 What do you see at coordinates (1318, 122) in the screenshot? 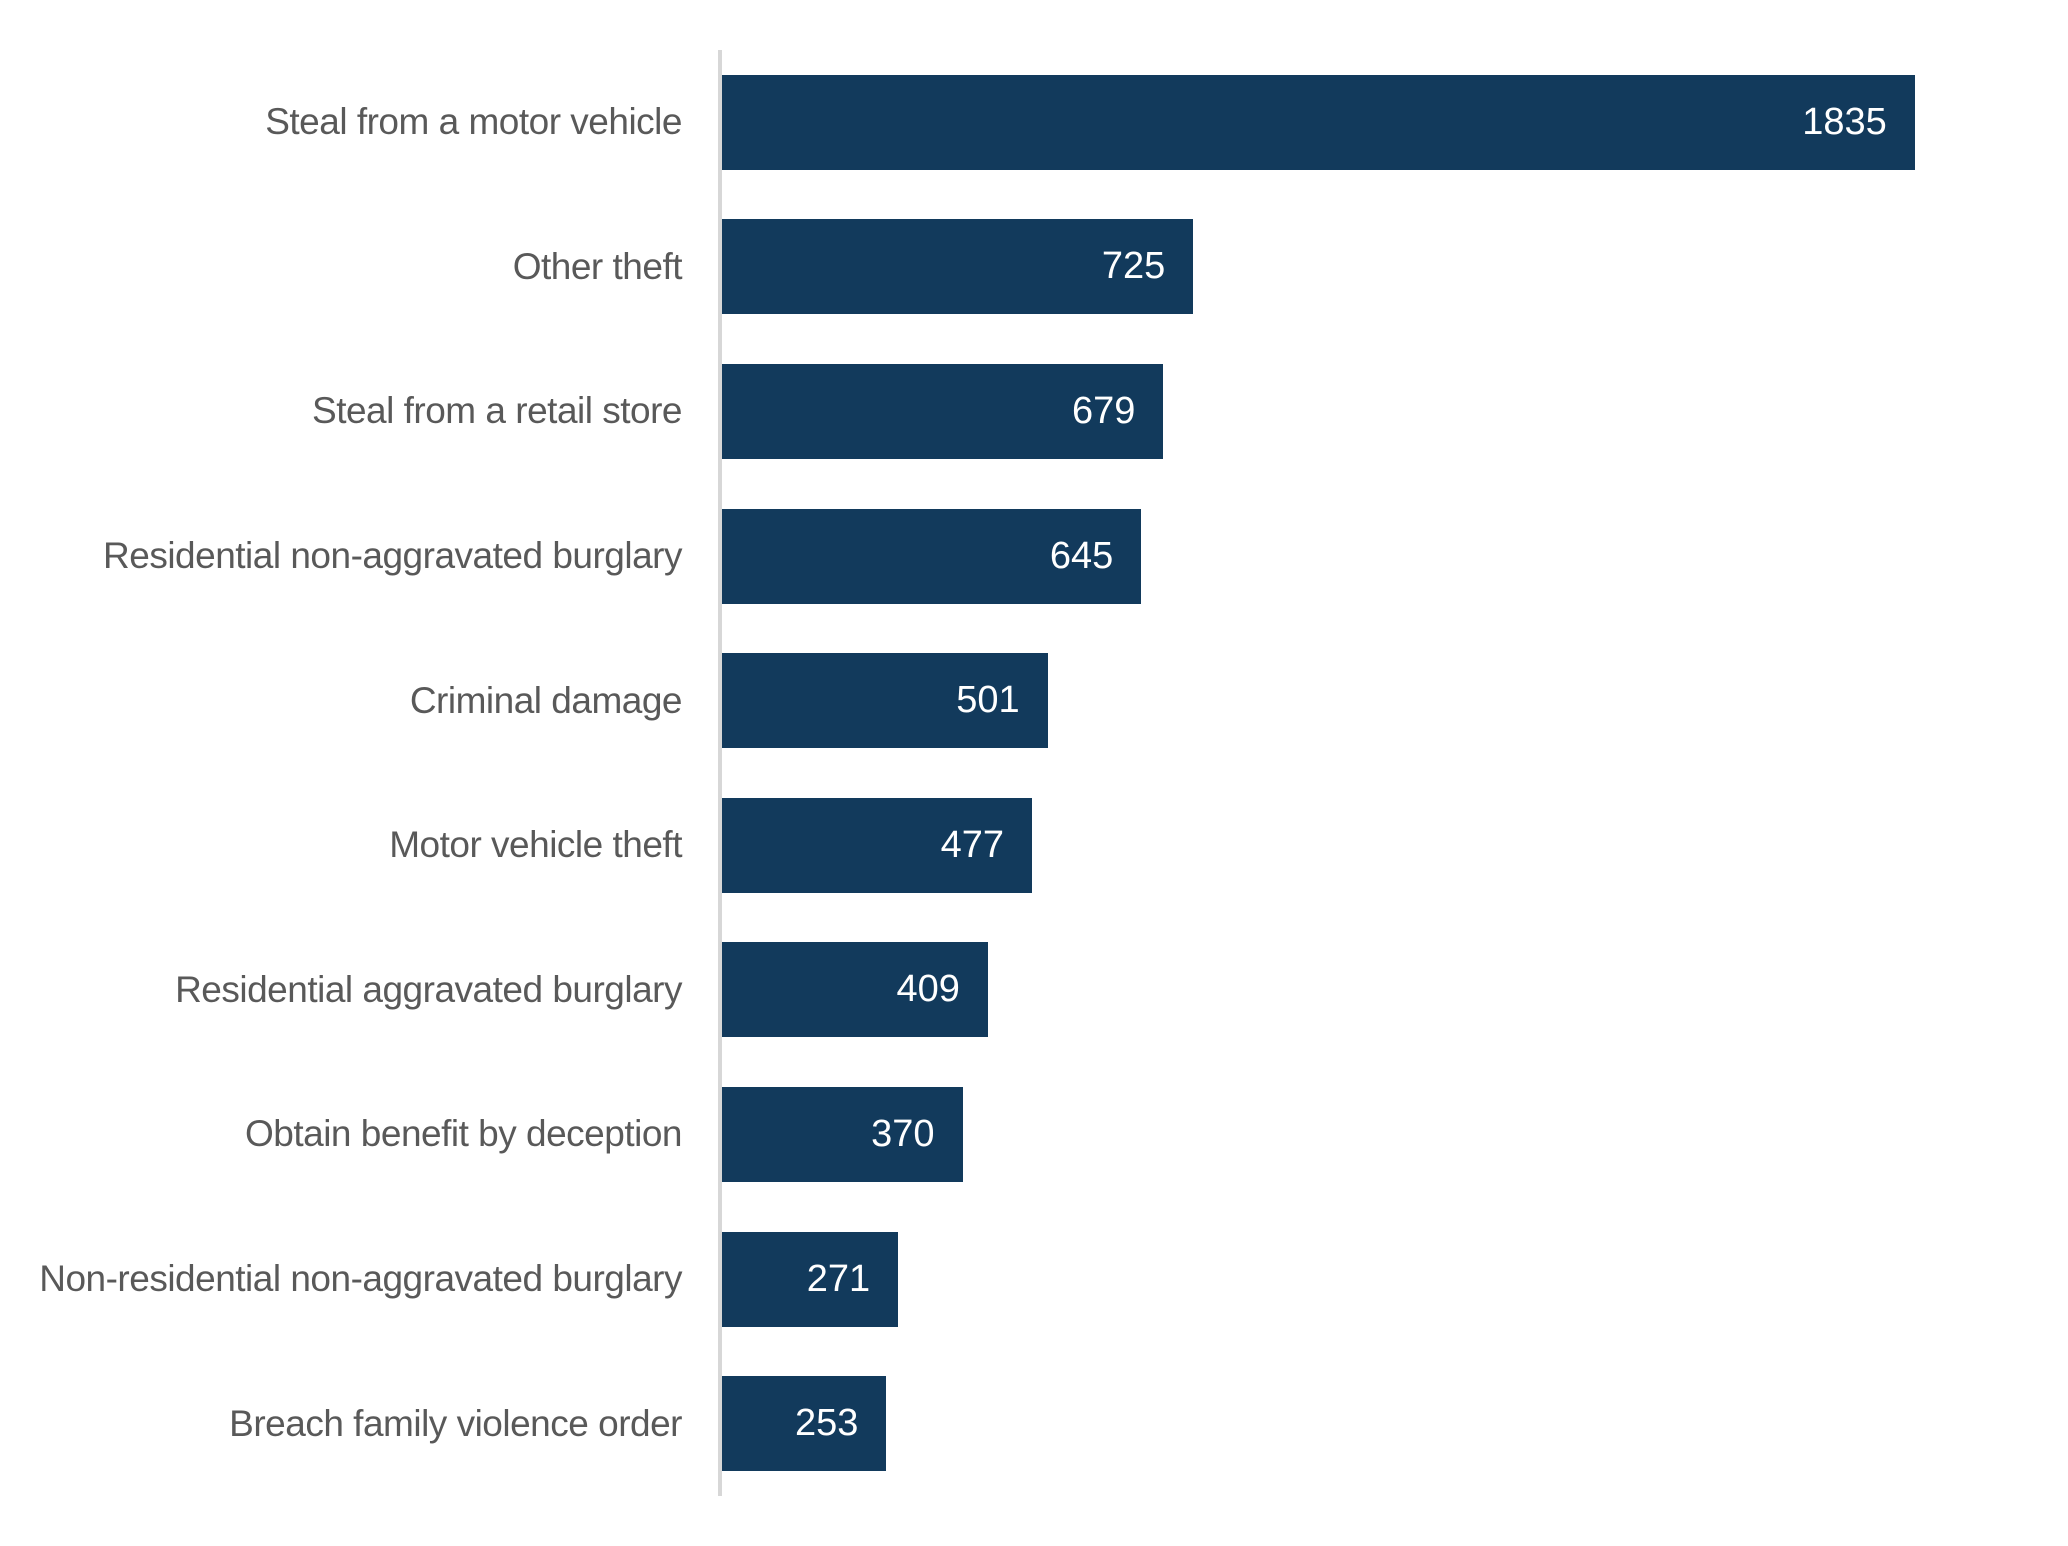
I see `bar: 1835` at bounding box center [1318, 122].